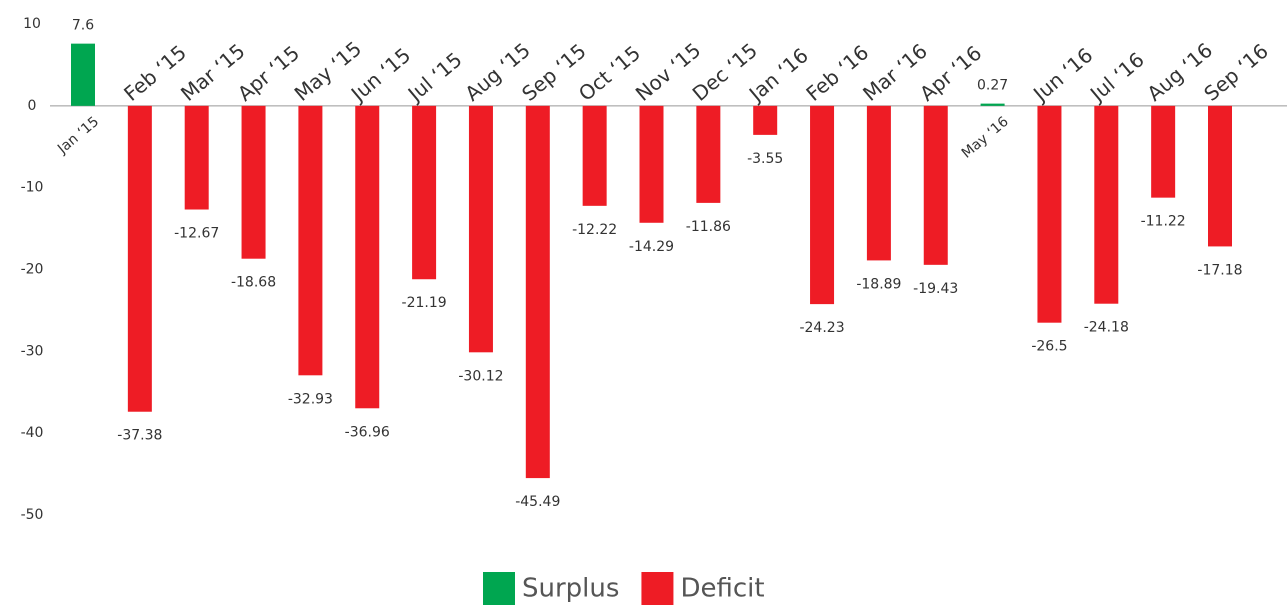 The image size is (1287, 605). Describe the element at coordinates (935, 289) in the screenshot. I see `data-label: -19.43` at that location.